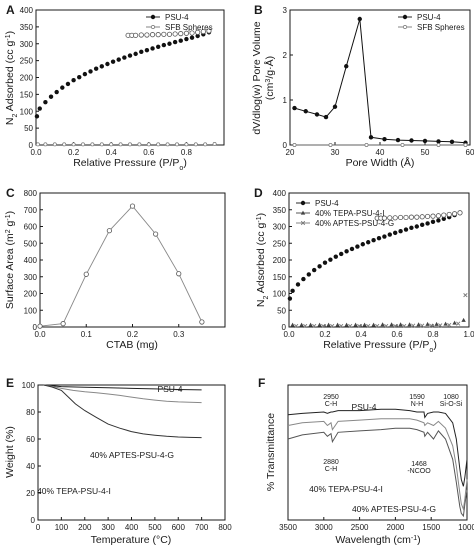 The width and height of the screenshot is (474, 549). What do you see at coordinates (380, 152) in the screenshot?
I see `x-tick-label: 40` at bounding box center [380, 152].